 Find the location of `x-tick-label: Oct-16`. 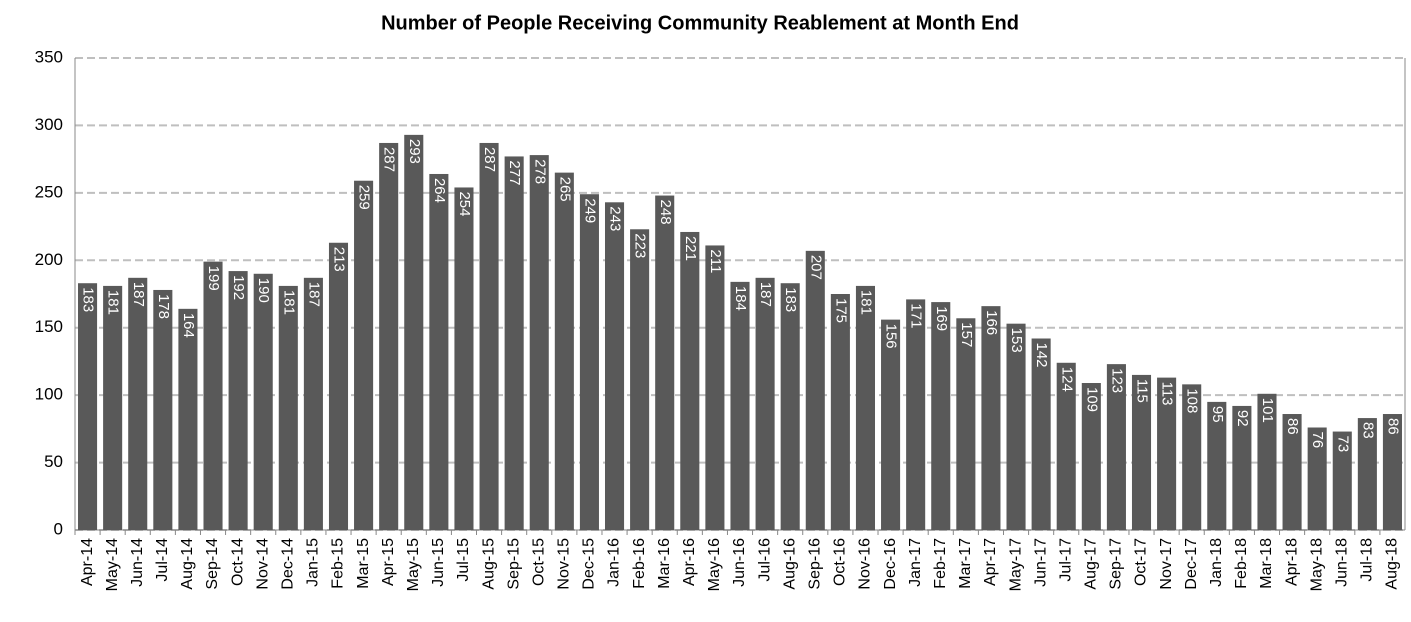

x-tick-label: Oct-16 is located at coordinates (840, 562).